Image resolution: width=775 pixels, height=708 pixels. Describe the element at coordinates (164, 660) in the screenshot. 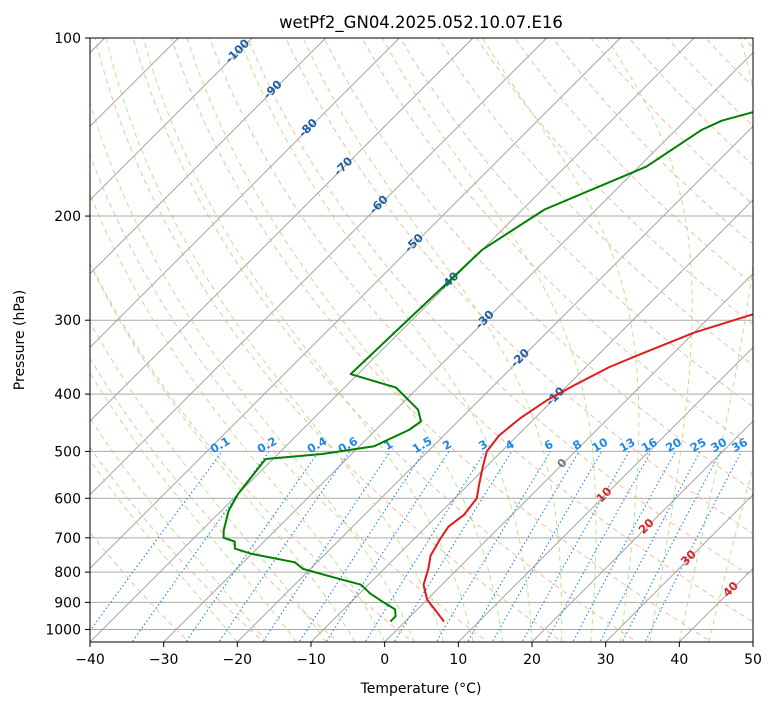

I see `x-tick-label: −30` at that location.